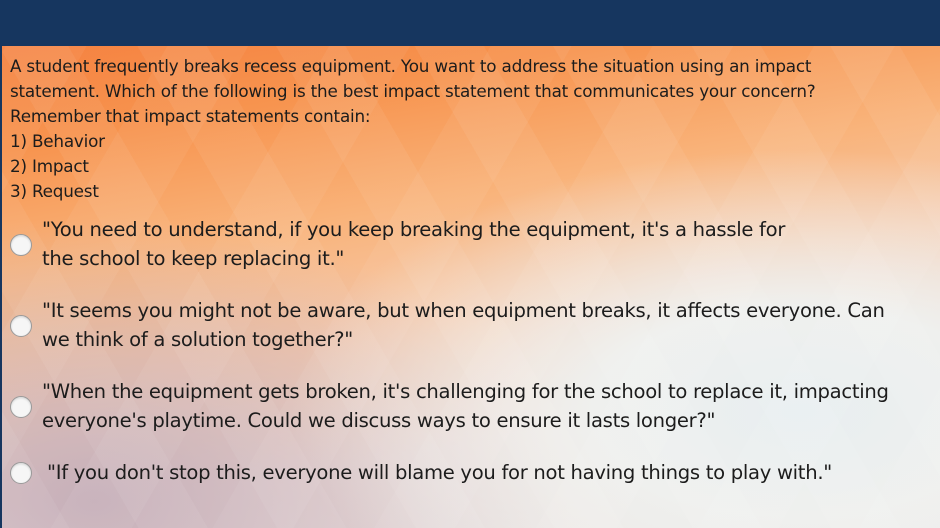 This screenshot has height=528, width=940. What do you see at coordinates (54, 191) in the screenshot?
I see `component-request: 3) Request` at bounding box center [54, 191].